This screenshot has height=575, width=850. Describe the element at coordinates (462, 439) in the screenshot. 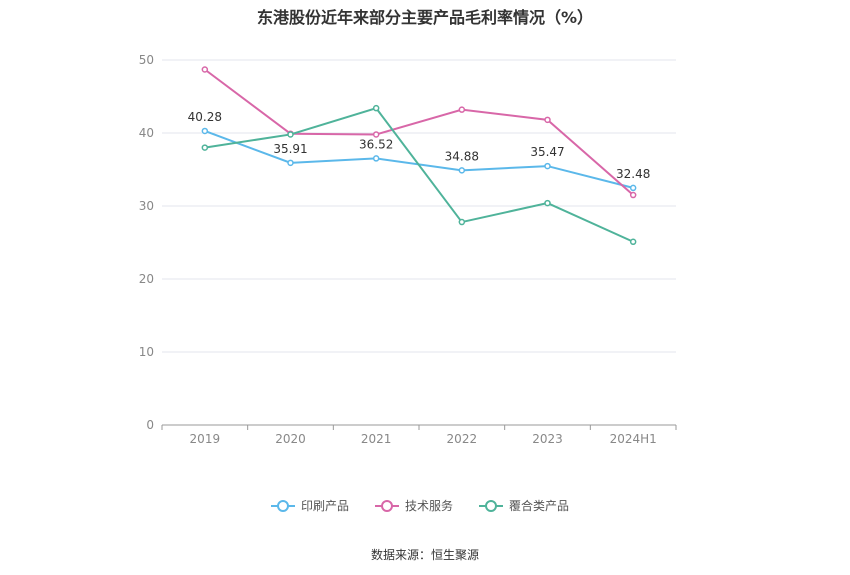

I see `x-tick-label: 2022` at that location.